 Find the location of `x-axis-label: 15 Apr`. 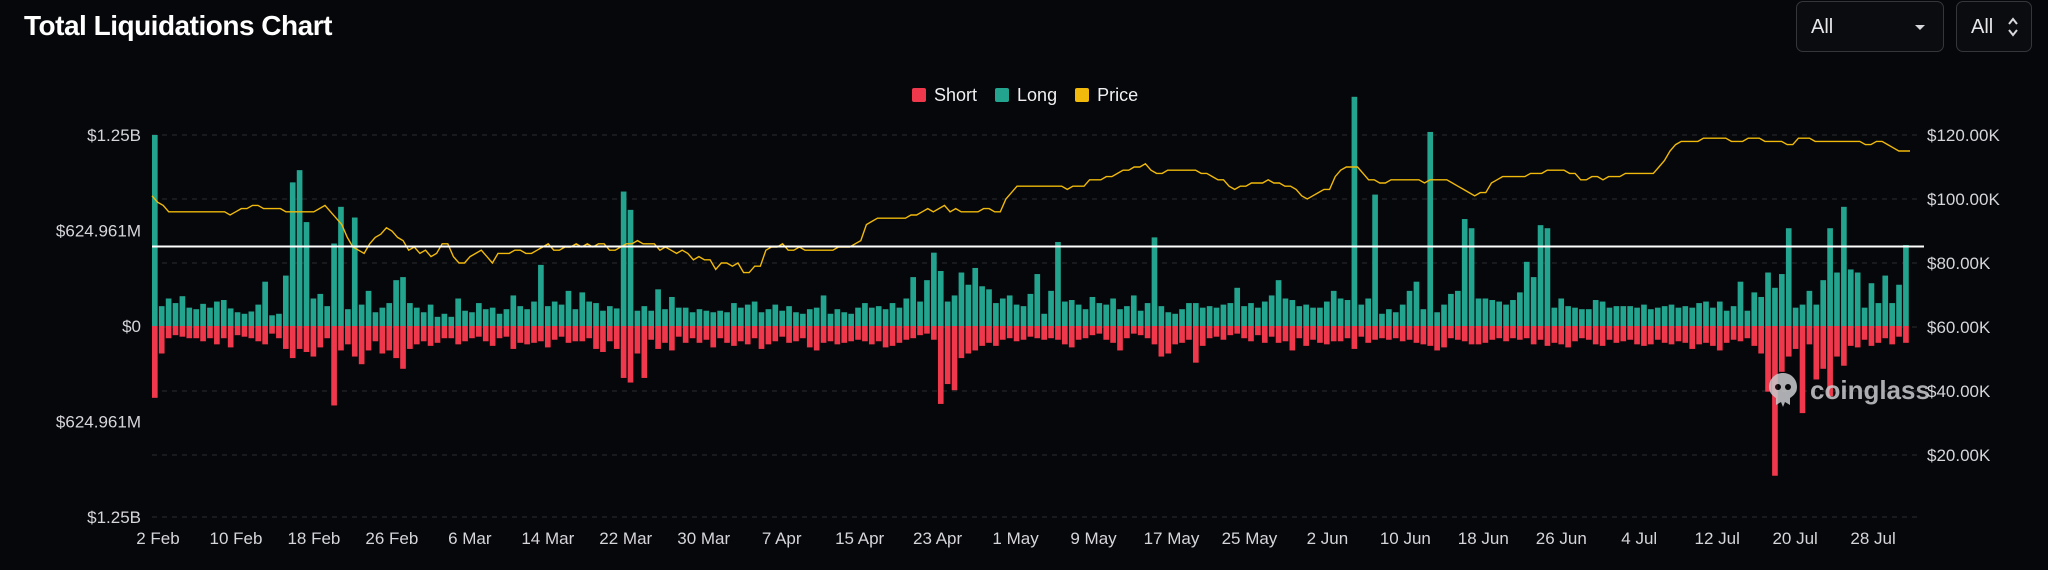

x-axis-label: 15 Apr is located at coordinates (859, 538).